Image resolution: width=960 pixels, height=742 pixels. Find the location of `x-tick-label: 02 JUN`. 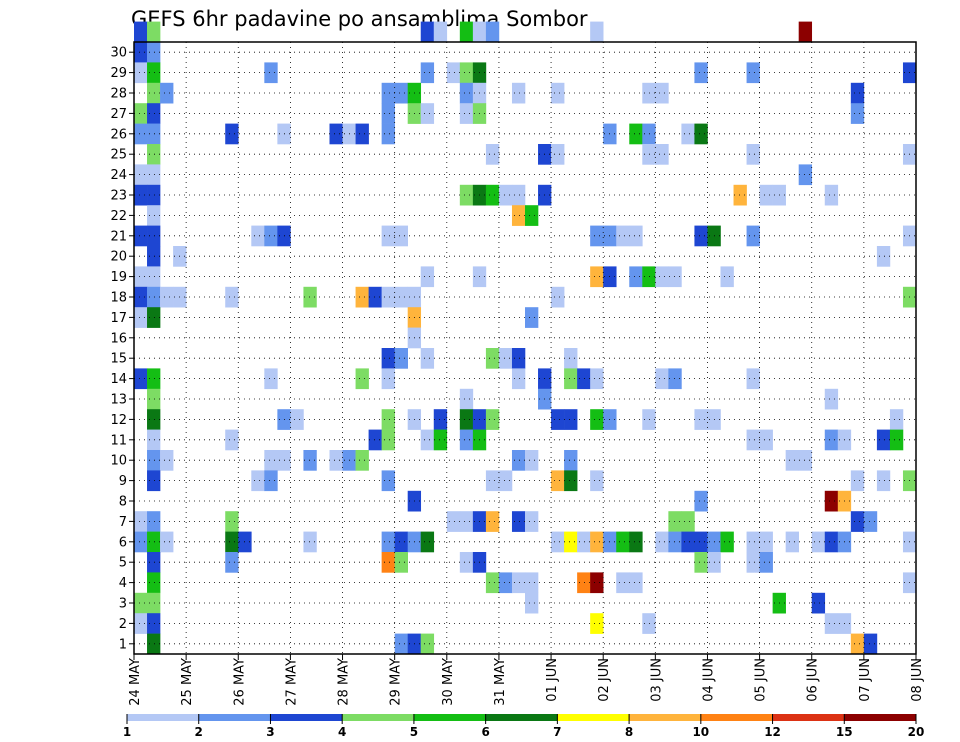

x-tick-label: 02 JUN is located at coordinates (604, 680).